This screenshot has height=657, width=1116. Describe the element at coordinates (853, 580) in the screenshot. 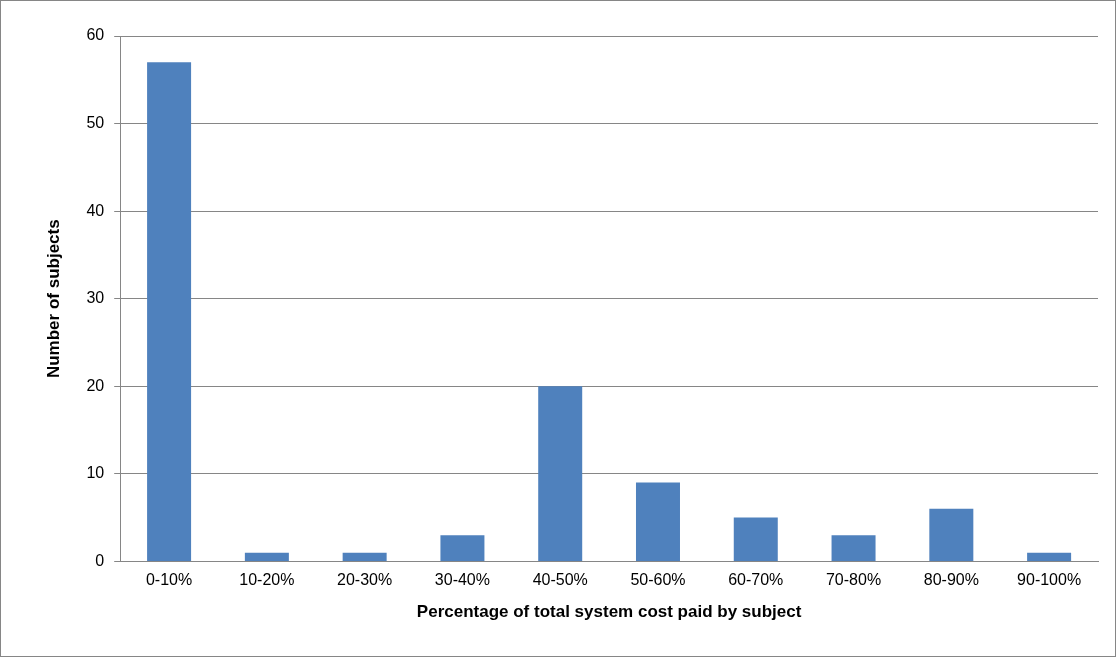

I see `x-tick-label: 70-80%` at that location.